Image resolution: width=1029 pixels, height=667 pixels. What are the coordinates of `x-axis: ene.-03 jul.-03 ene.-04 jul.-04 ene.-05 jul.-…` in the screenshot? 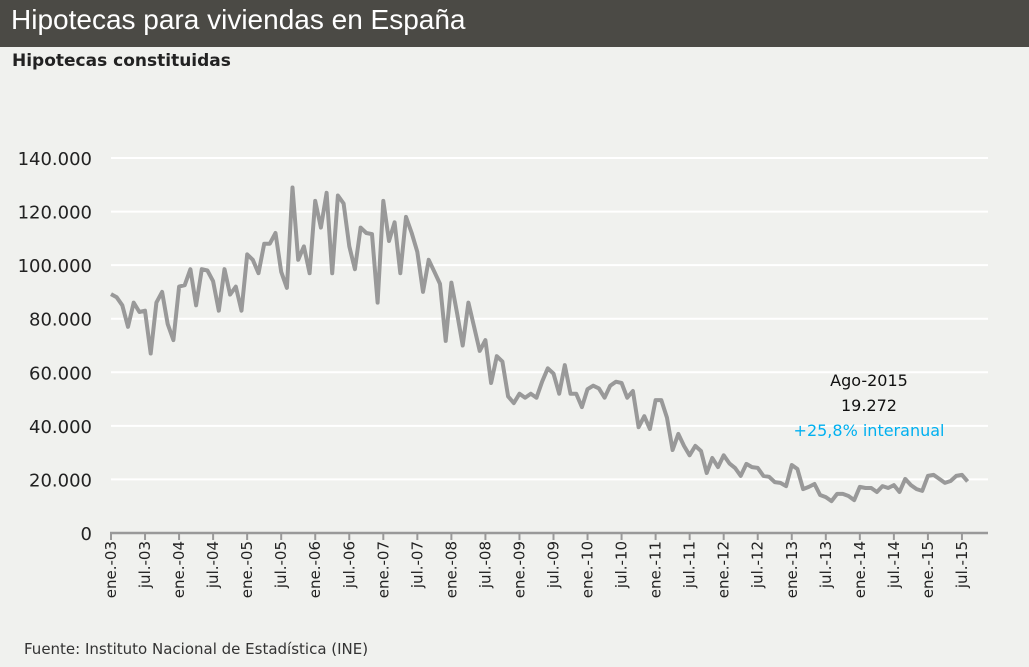 It's located at (545, 564).